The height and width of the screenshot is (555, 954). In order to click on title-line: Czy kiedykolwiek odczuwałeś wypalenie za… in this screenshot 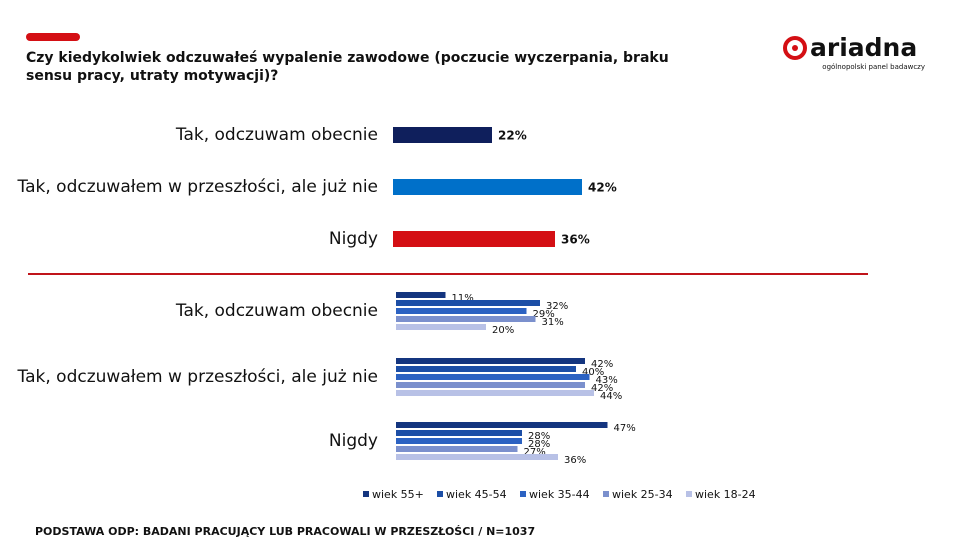, I will do `click(347, 58)`.